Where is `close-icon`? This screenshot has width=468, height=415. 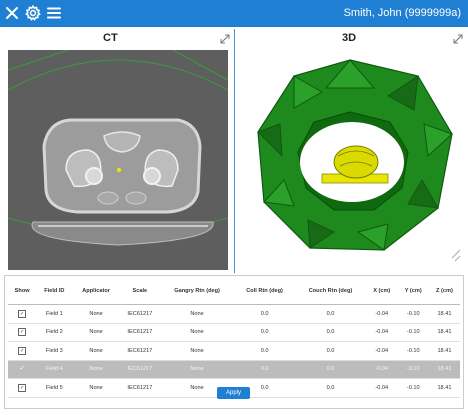 close-icon is located at coordinates (12, 13).